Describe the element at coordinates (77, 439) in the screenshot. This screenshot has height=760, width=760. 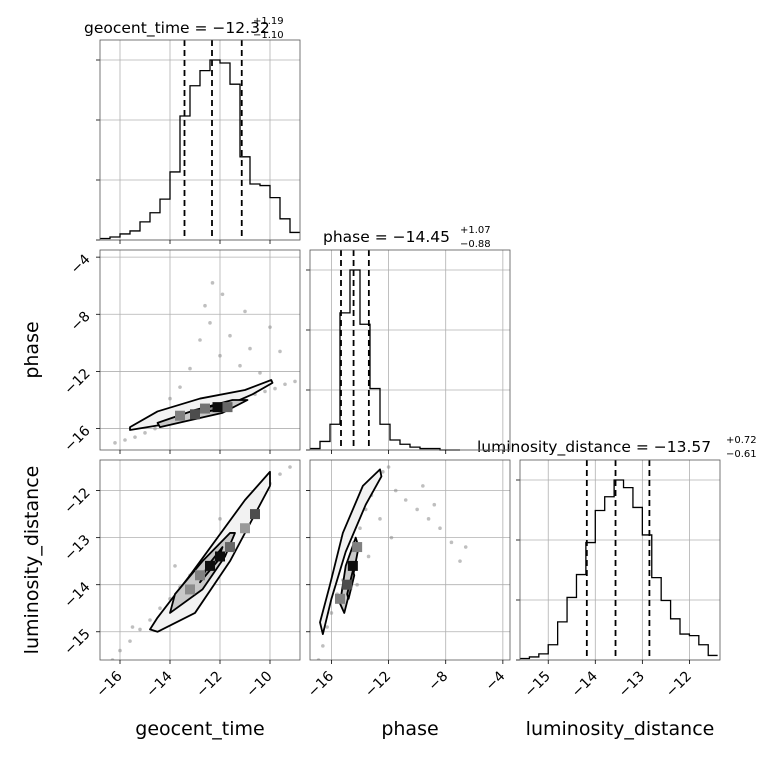
I see `ytick-label-phase-0: −16` at that location.